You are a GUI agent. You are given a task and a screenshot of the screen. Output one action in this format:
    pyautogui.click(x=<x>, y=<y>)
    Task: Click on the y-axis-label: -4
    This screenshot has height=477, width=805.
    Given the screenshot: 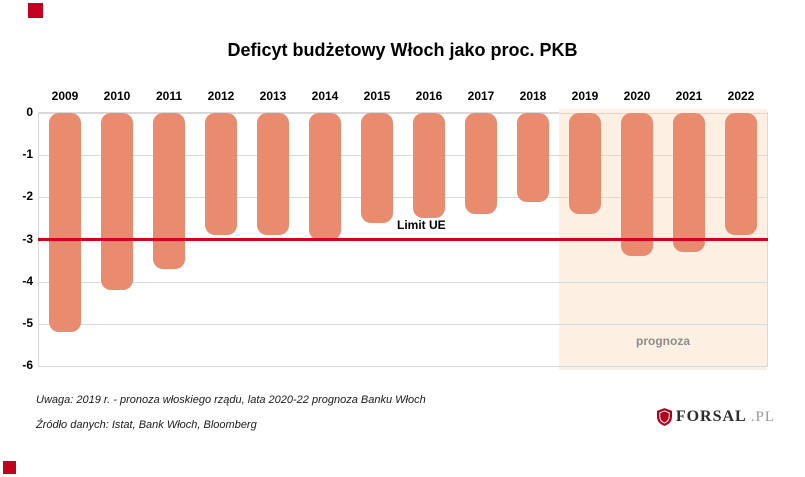 What is the action you would take?
    pyautogui.click(x=27, y=280)
    